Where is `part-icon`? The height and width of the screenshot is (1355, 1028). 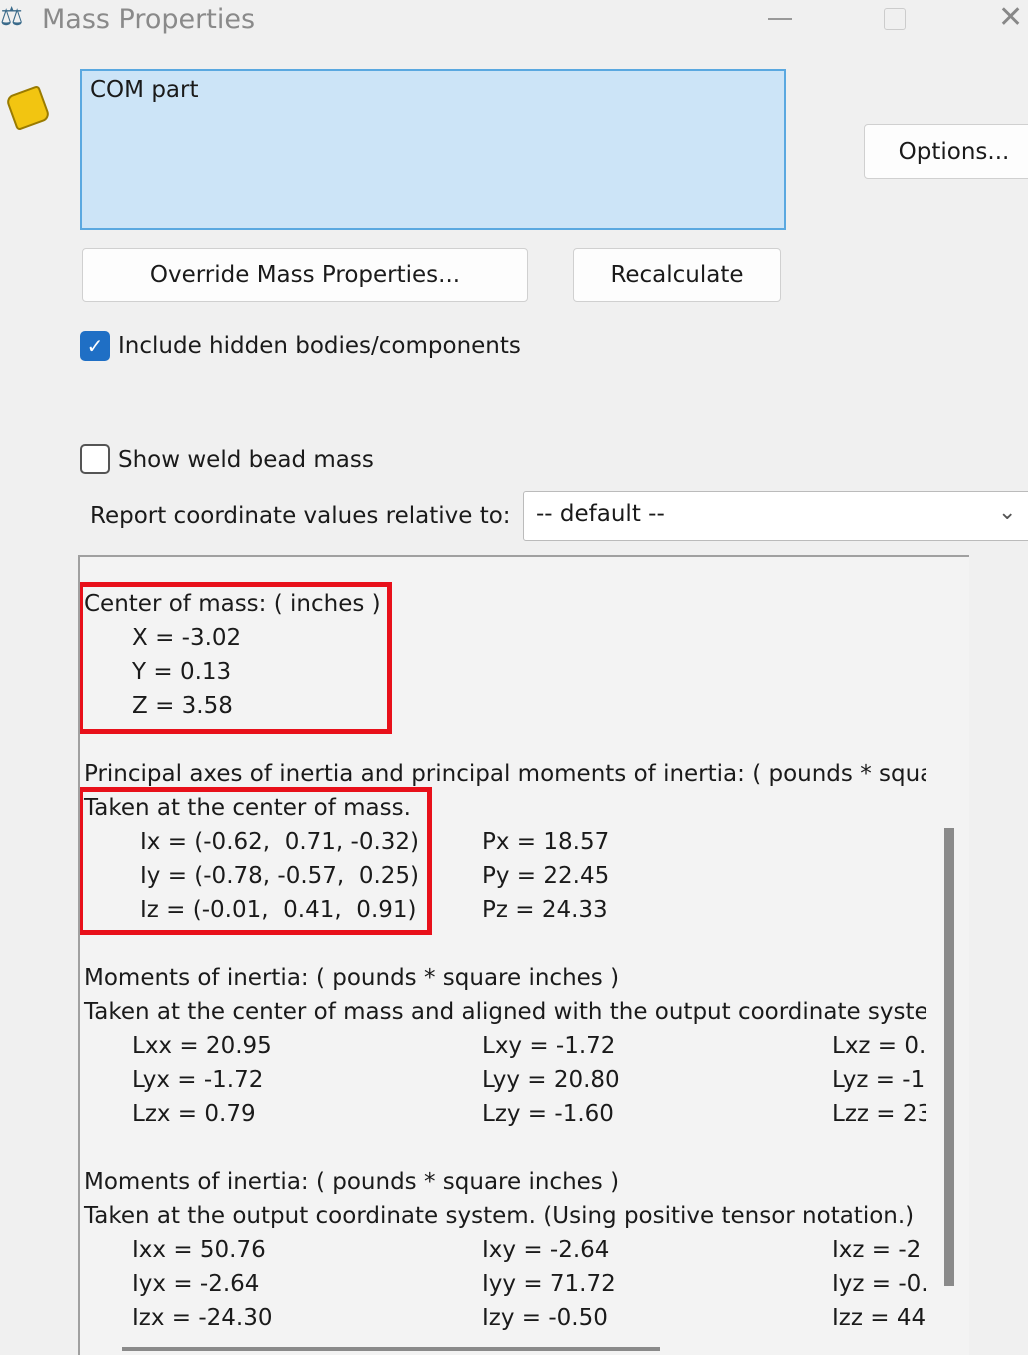 part-icon is located at coordinates (28, 108).